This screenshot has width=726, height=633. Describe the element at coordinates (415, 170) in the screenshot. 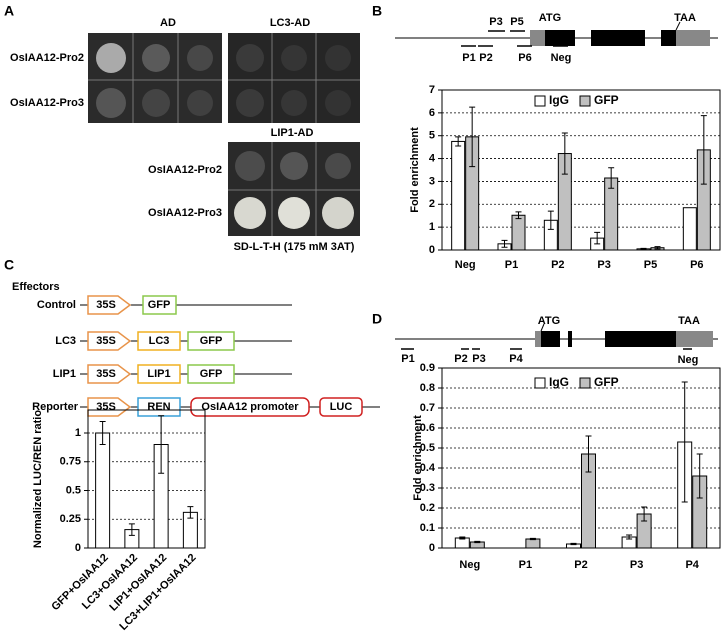

I see `y-axis-label: Fold enrichment` at that location.